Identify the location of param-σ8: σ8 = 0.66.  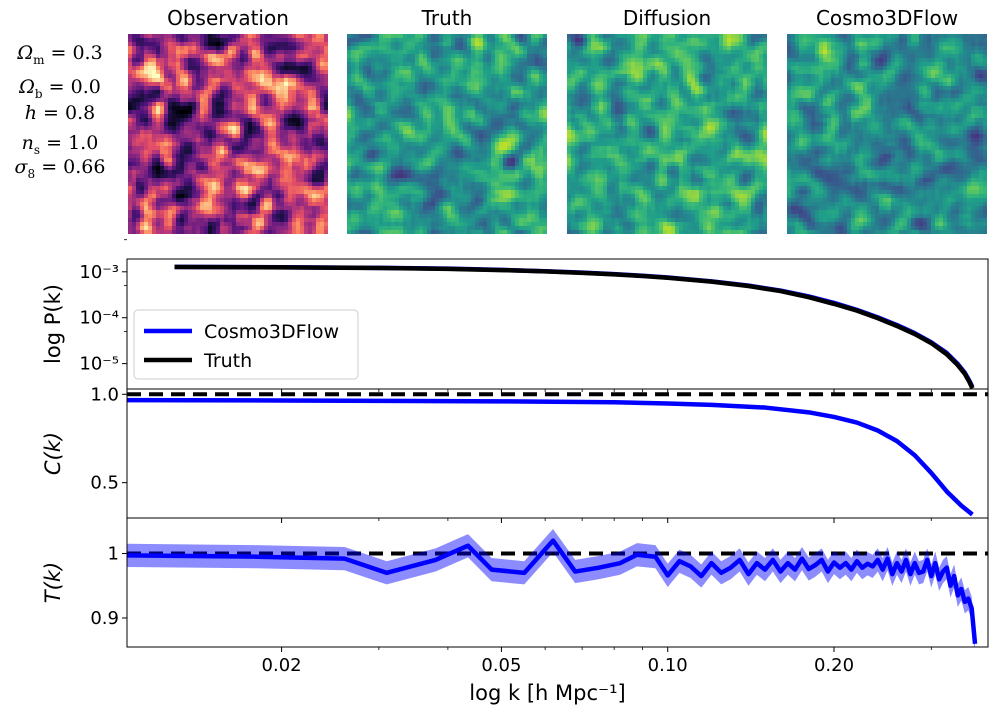
(60, 168).